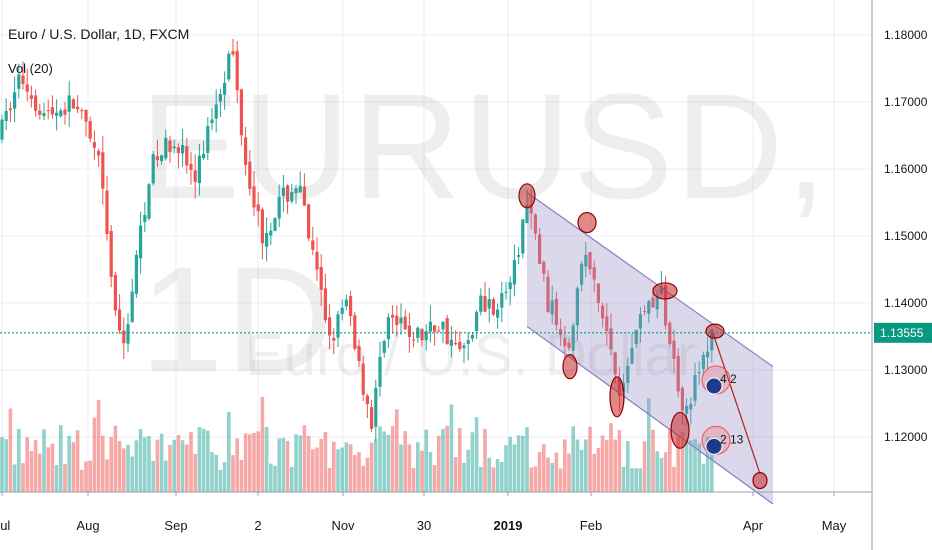  I want to click on y-tick-label: 1.16000, so click(906, 169).